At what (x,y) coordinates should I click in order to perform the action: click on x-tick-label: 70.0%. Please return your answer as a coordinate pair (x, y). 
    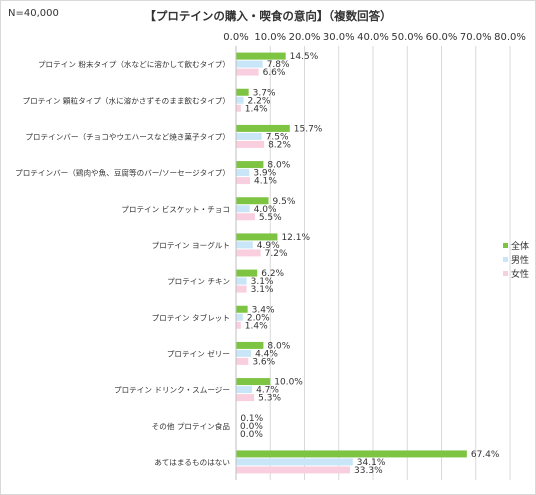
    Looking at the image, I should click on (476, 37).